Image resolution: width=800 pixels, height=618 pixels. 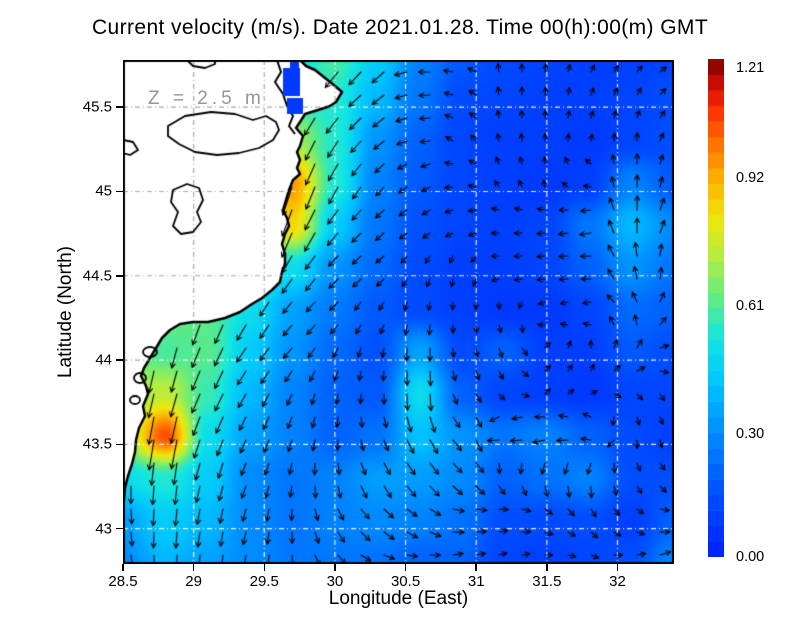 What do you see at coordinates (123, 581) in the screenshot?
I see `x-tick-label: 28.5` at bounding box center [123, 581].